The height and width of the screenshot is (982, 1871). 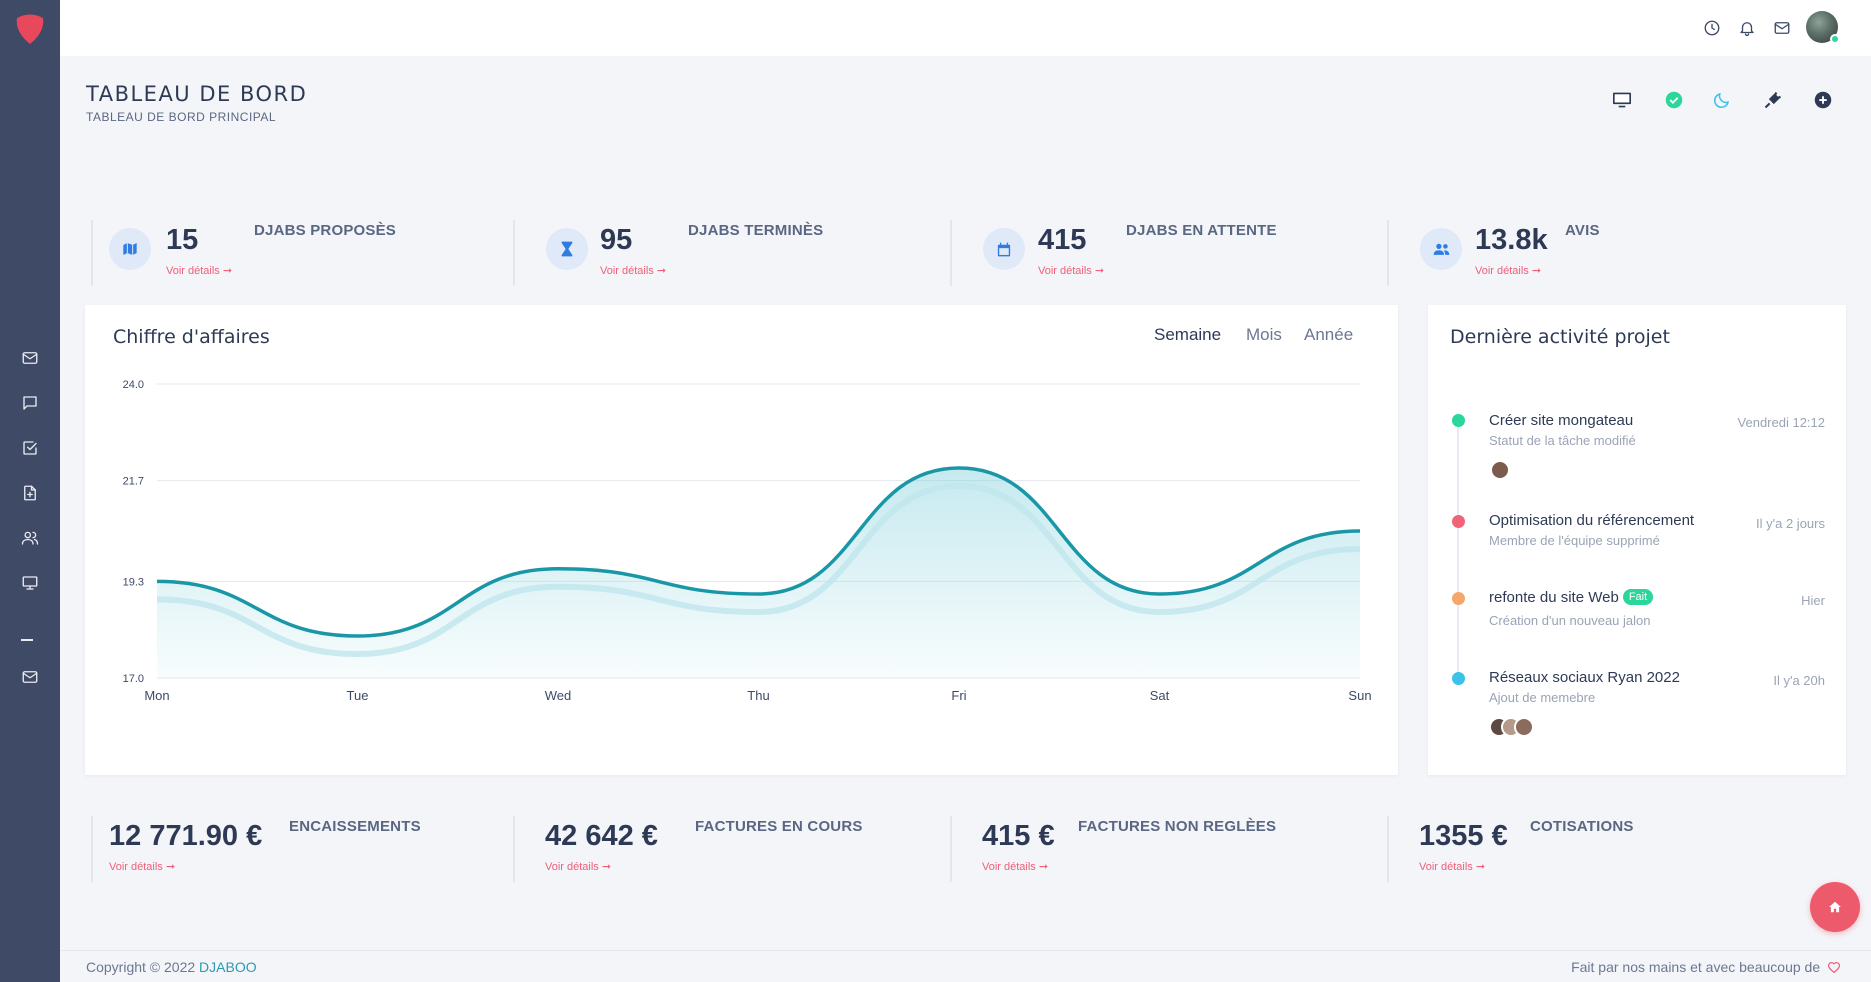 I want to click on calendar-icon, so click(x=1004, y=249).